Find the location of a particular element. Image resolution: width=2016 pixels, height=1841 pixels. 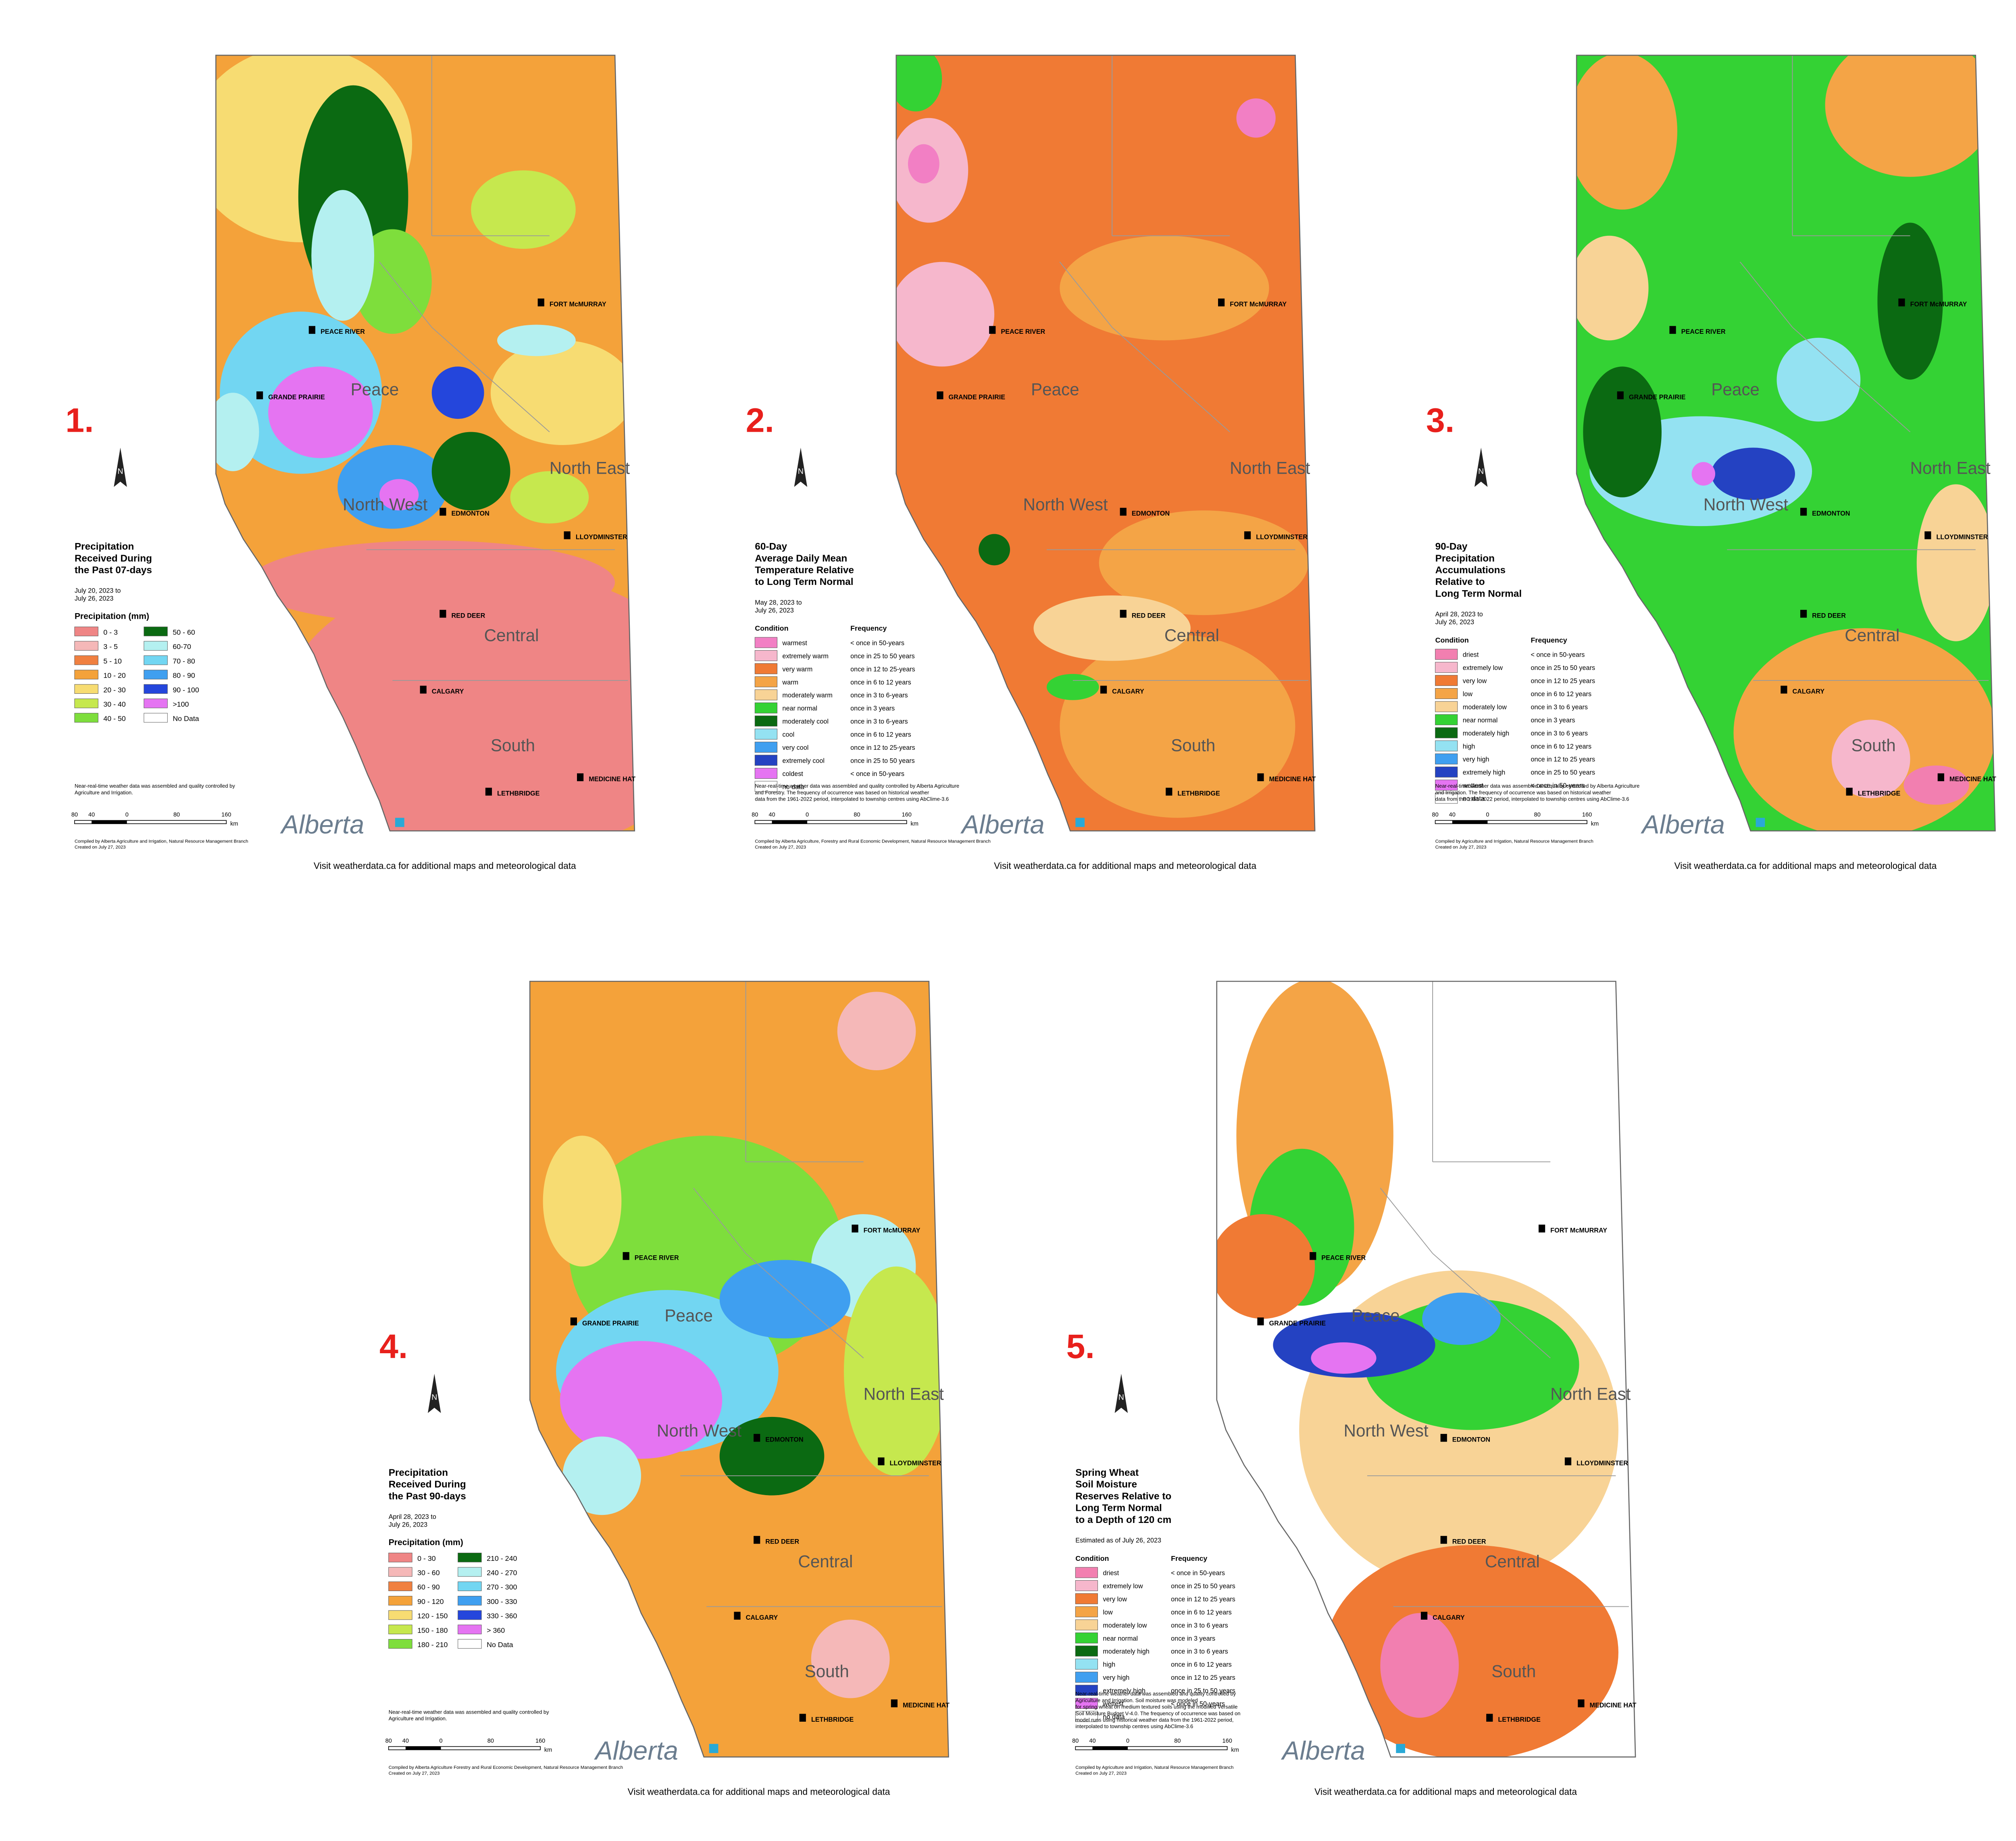

map-title: Received During is located at coordinates (427, 1485).